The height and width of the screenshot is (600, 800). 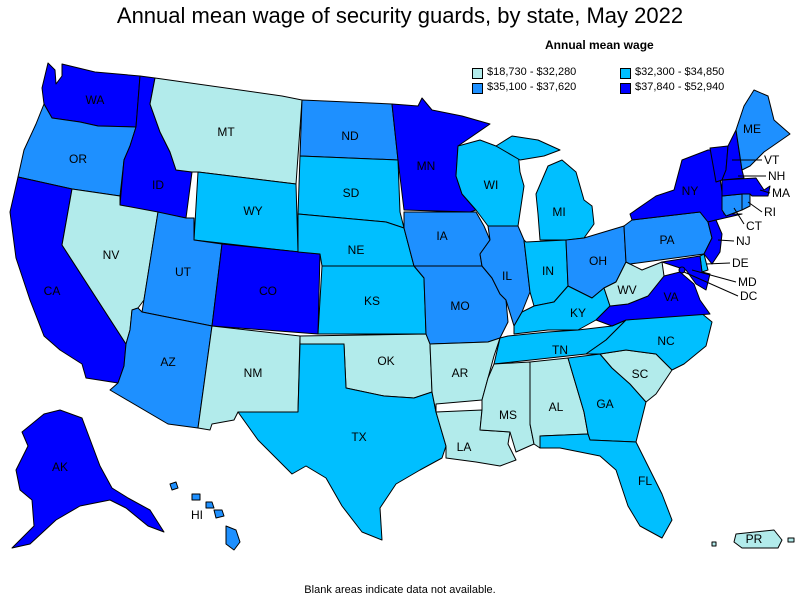 I want to click on label-WV: WV, so click(x=626, y=290).